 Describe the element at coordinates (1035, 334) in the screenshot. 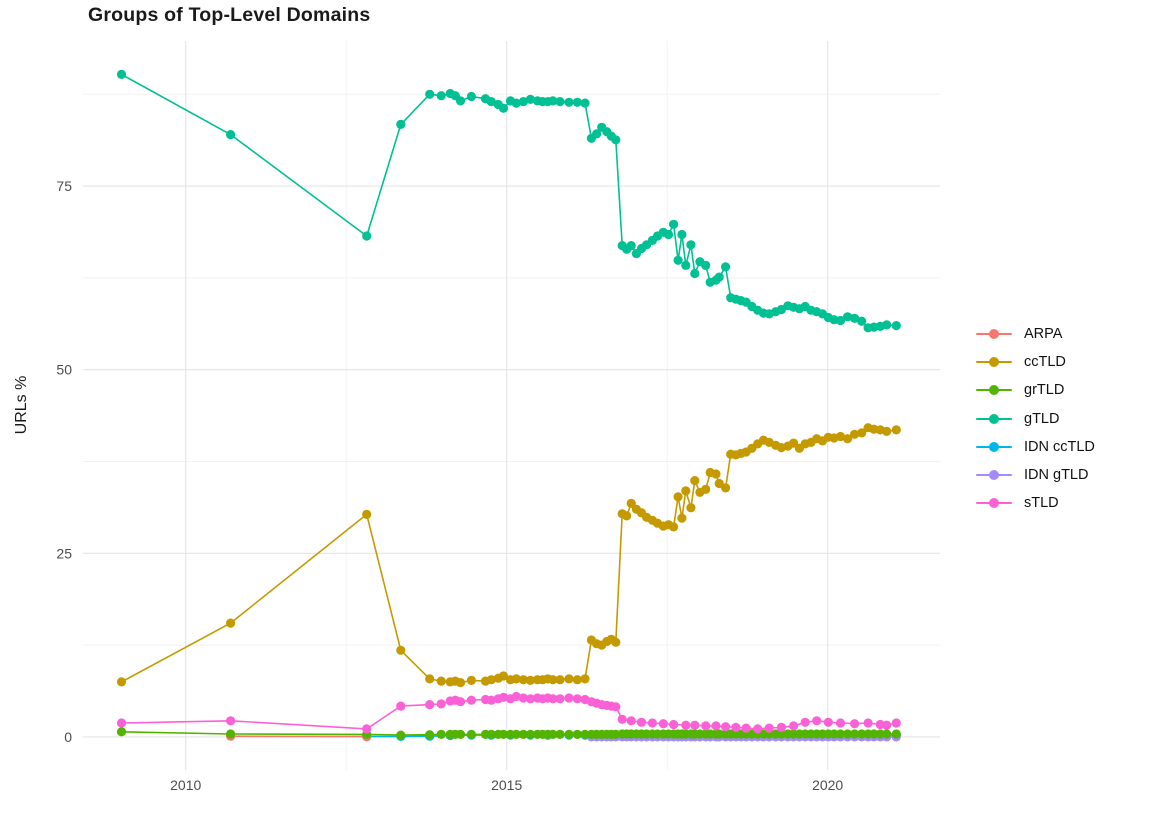

I see `legend-item-arpa: ARPA` at that location.